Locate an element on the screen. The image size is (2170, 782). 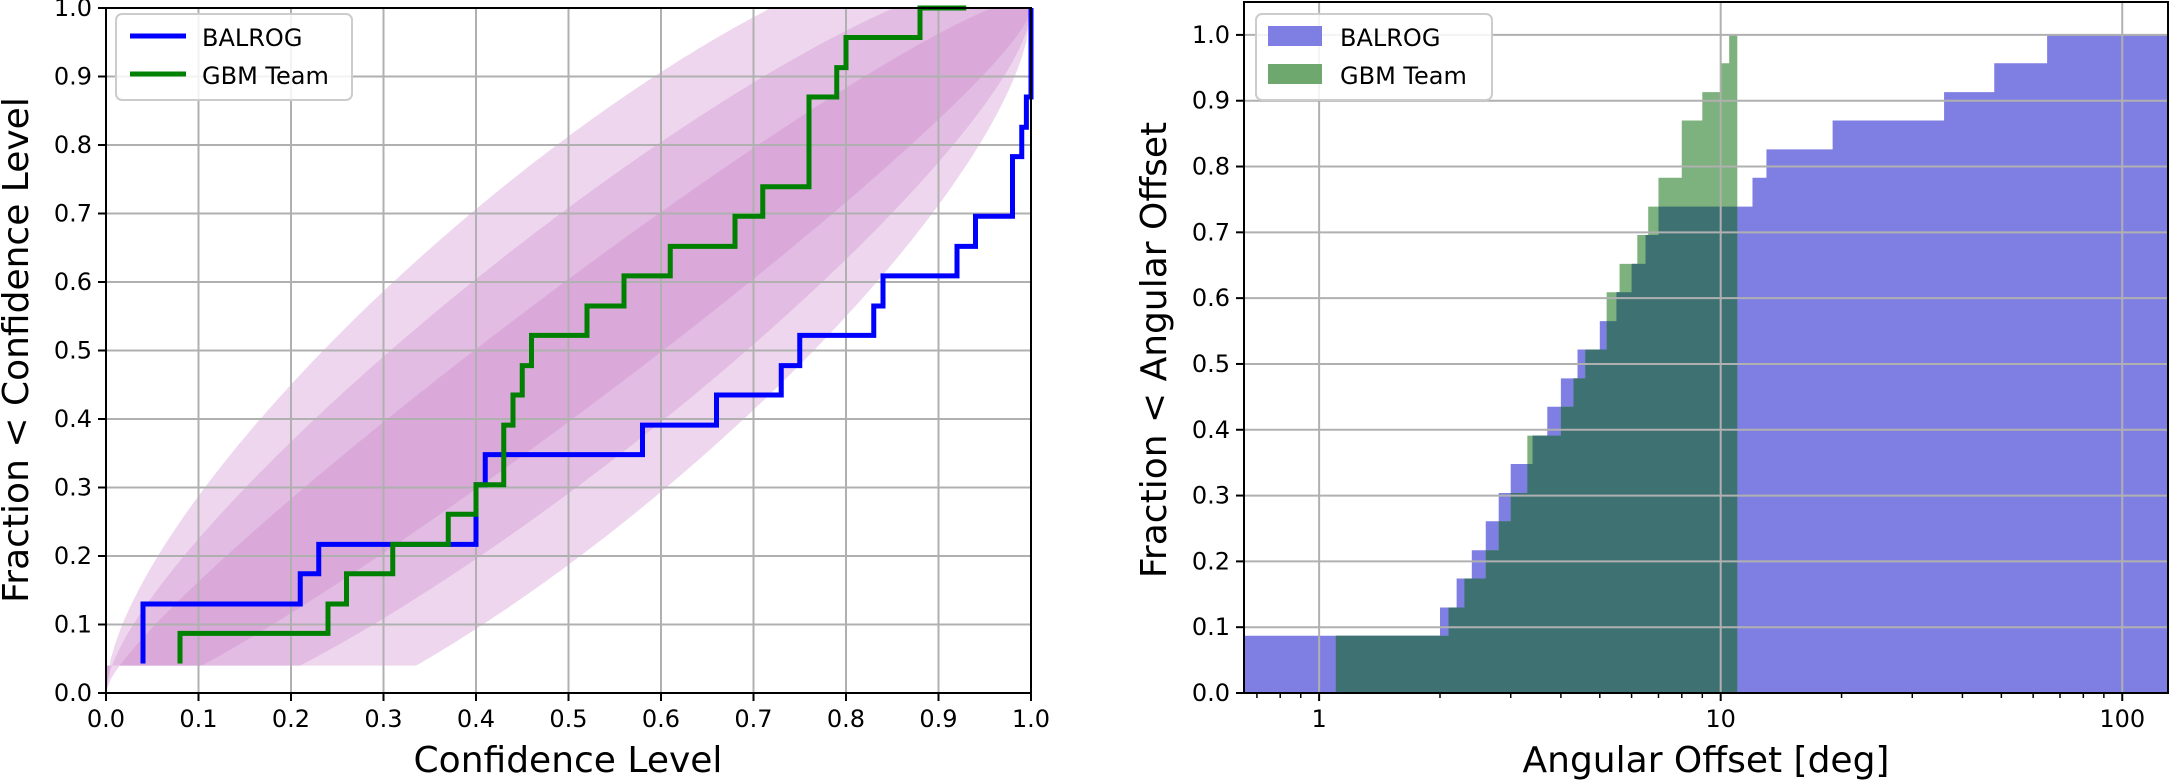
left-x-tick-label: 0.4 is located at coordinates (476, 719).